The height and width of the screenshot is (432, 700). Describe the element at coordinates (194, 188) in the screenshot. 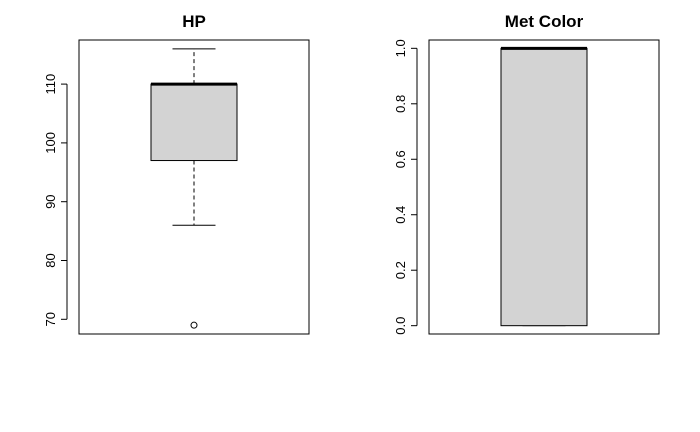

I see `hp-boxplot-marks` at that location.